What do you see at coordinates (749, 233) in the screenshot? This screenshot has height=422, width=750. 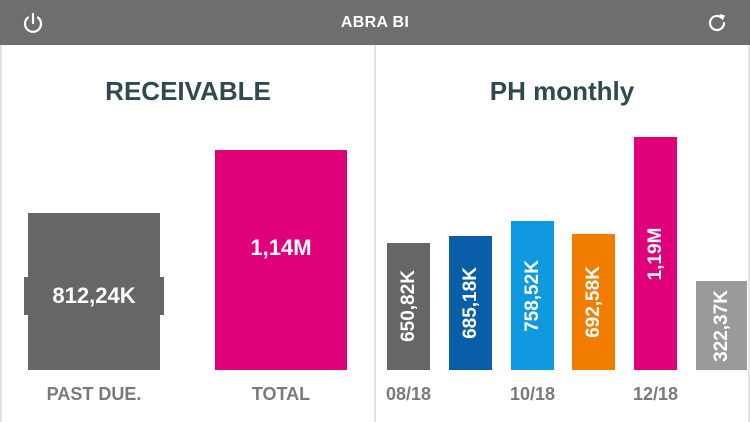 I see `panel-border-right` at bounding box center [749, 233].